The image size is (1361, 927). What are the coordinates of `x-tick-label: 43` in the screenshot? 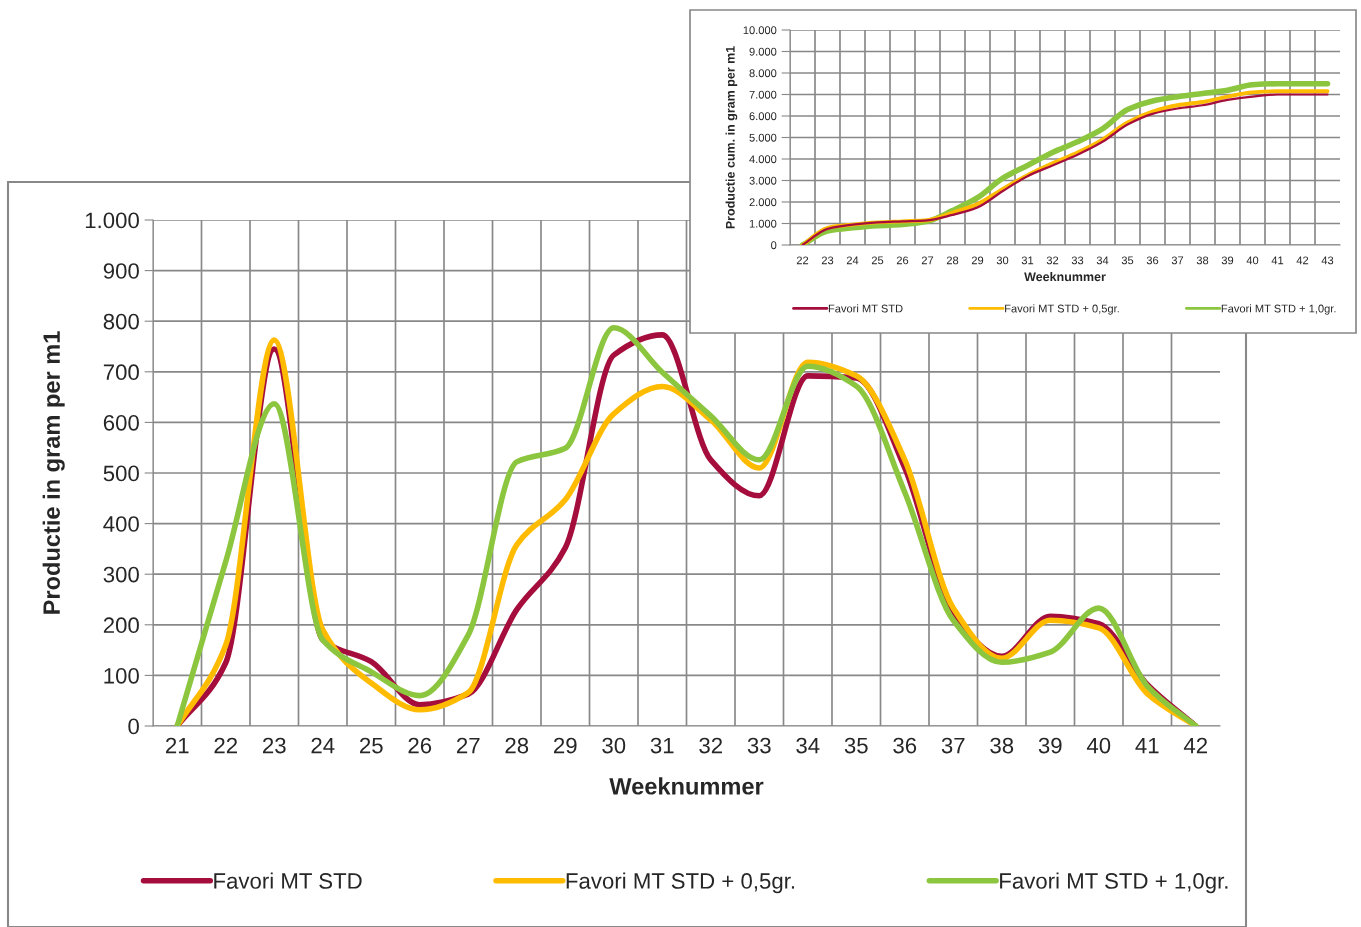 It's located at (1327, 260).